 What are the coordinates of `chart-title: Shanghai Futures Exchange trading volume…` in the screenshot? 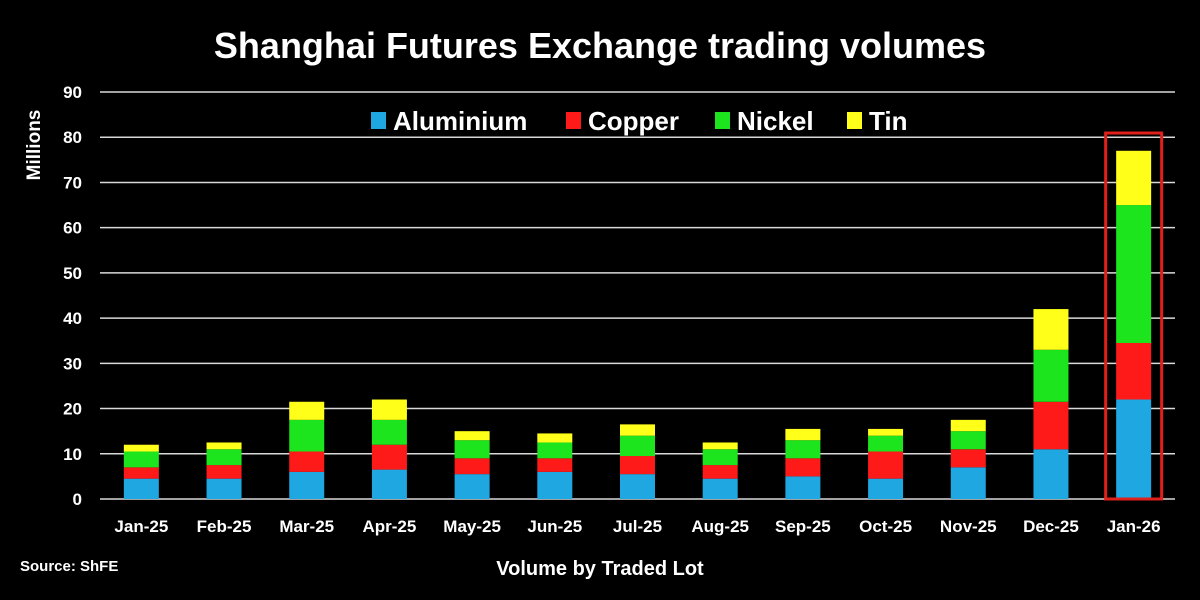 It's located at (600, 45).